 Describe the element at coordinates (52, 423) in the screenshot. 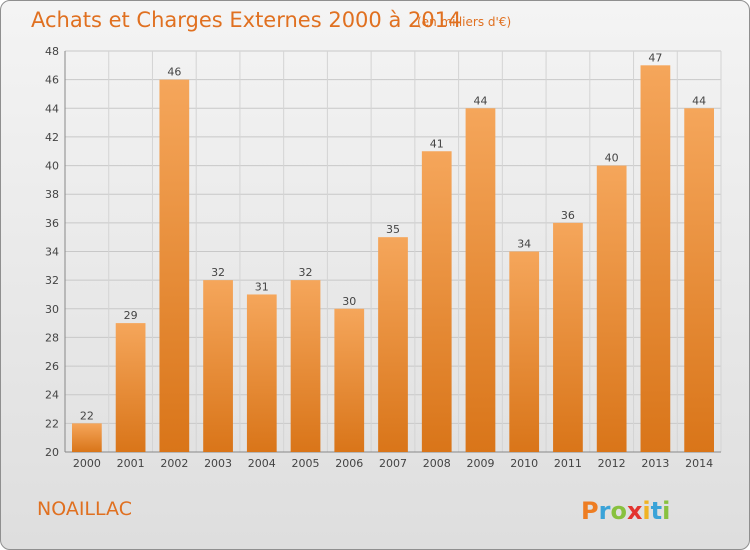

I see `y-tick-label: 22` at that location.